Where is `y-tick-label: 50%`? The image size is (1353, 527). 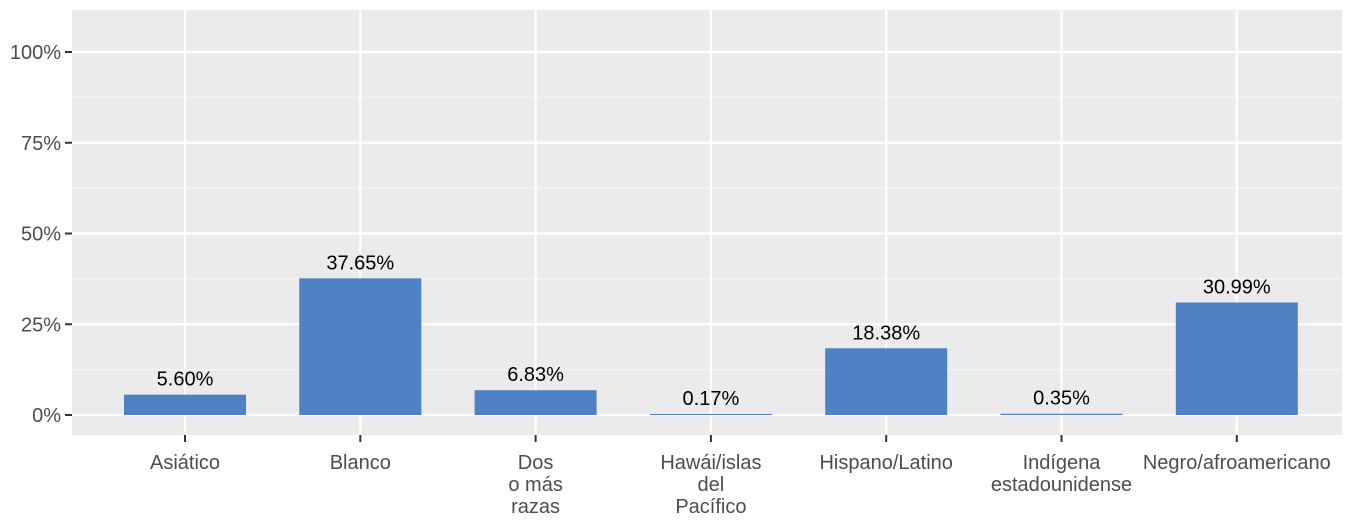 y-tick-label: 50% is located at coordinates (41, 235).